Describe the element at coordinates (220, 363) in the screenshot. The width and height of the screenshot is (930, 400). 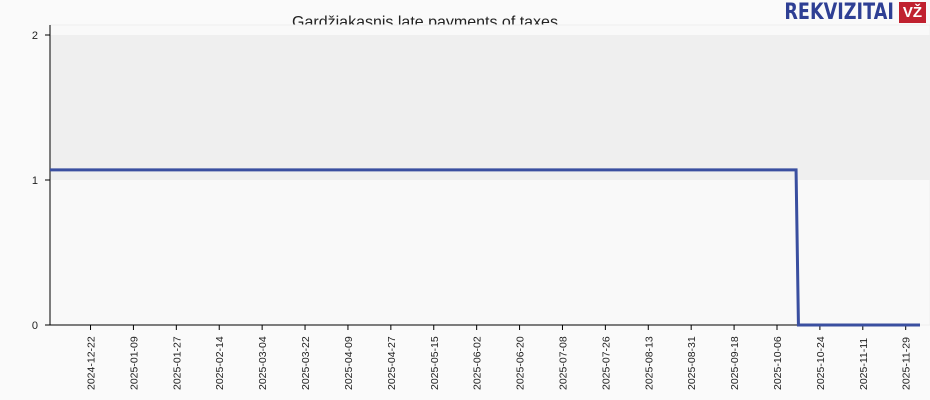
I see `x-tick-label: 2025-02-14` at that location.